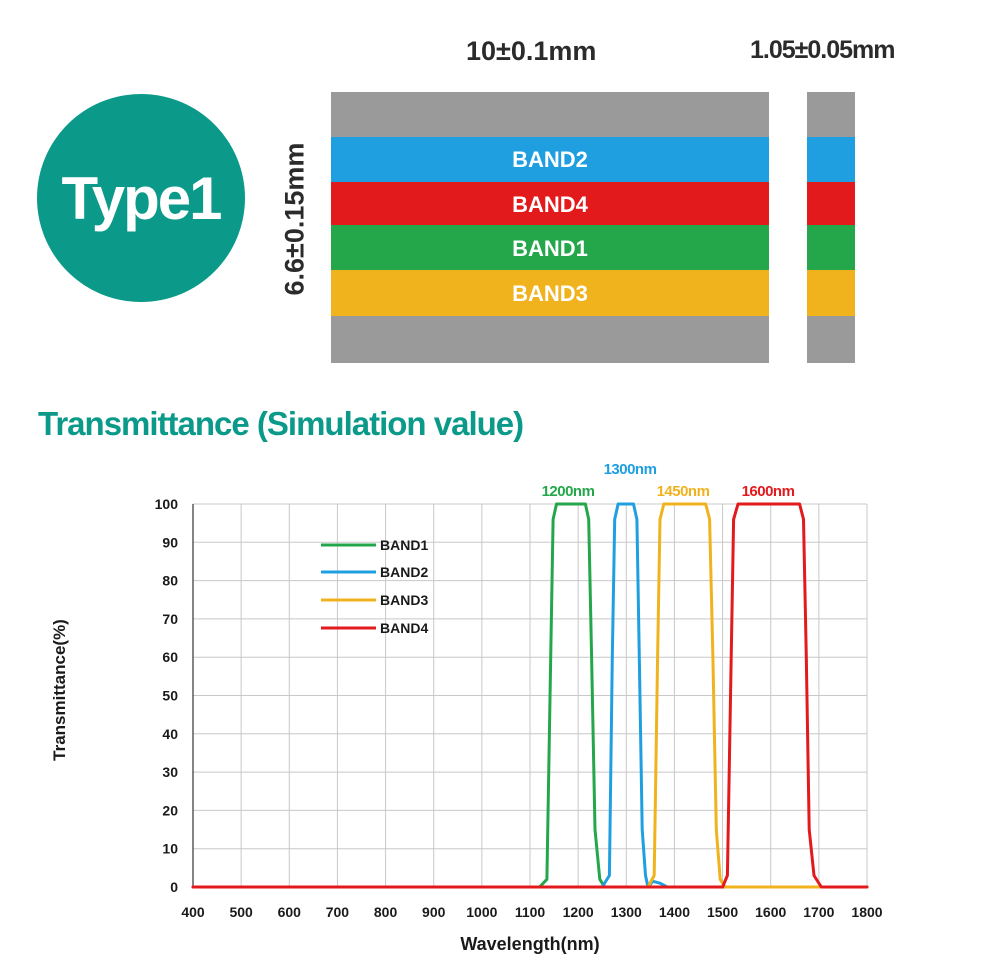  I want to click on type-badge-label: Type1, so click(142, 198).